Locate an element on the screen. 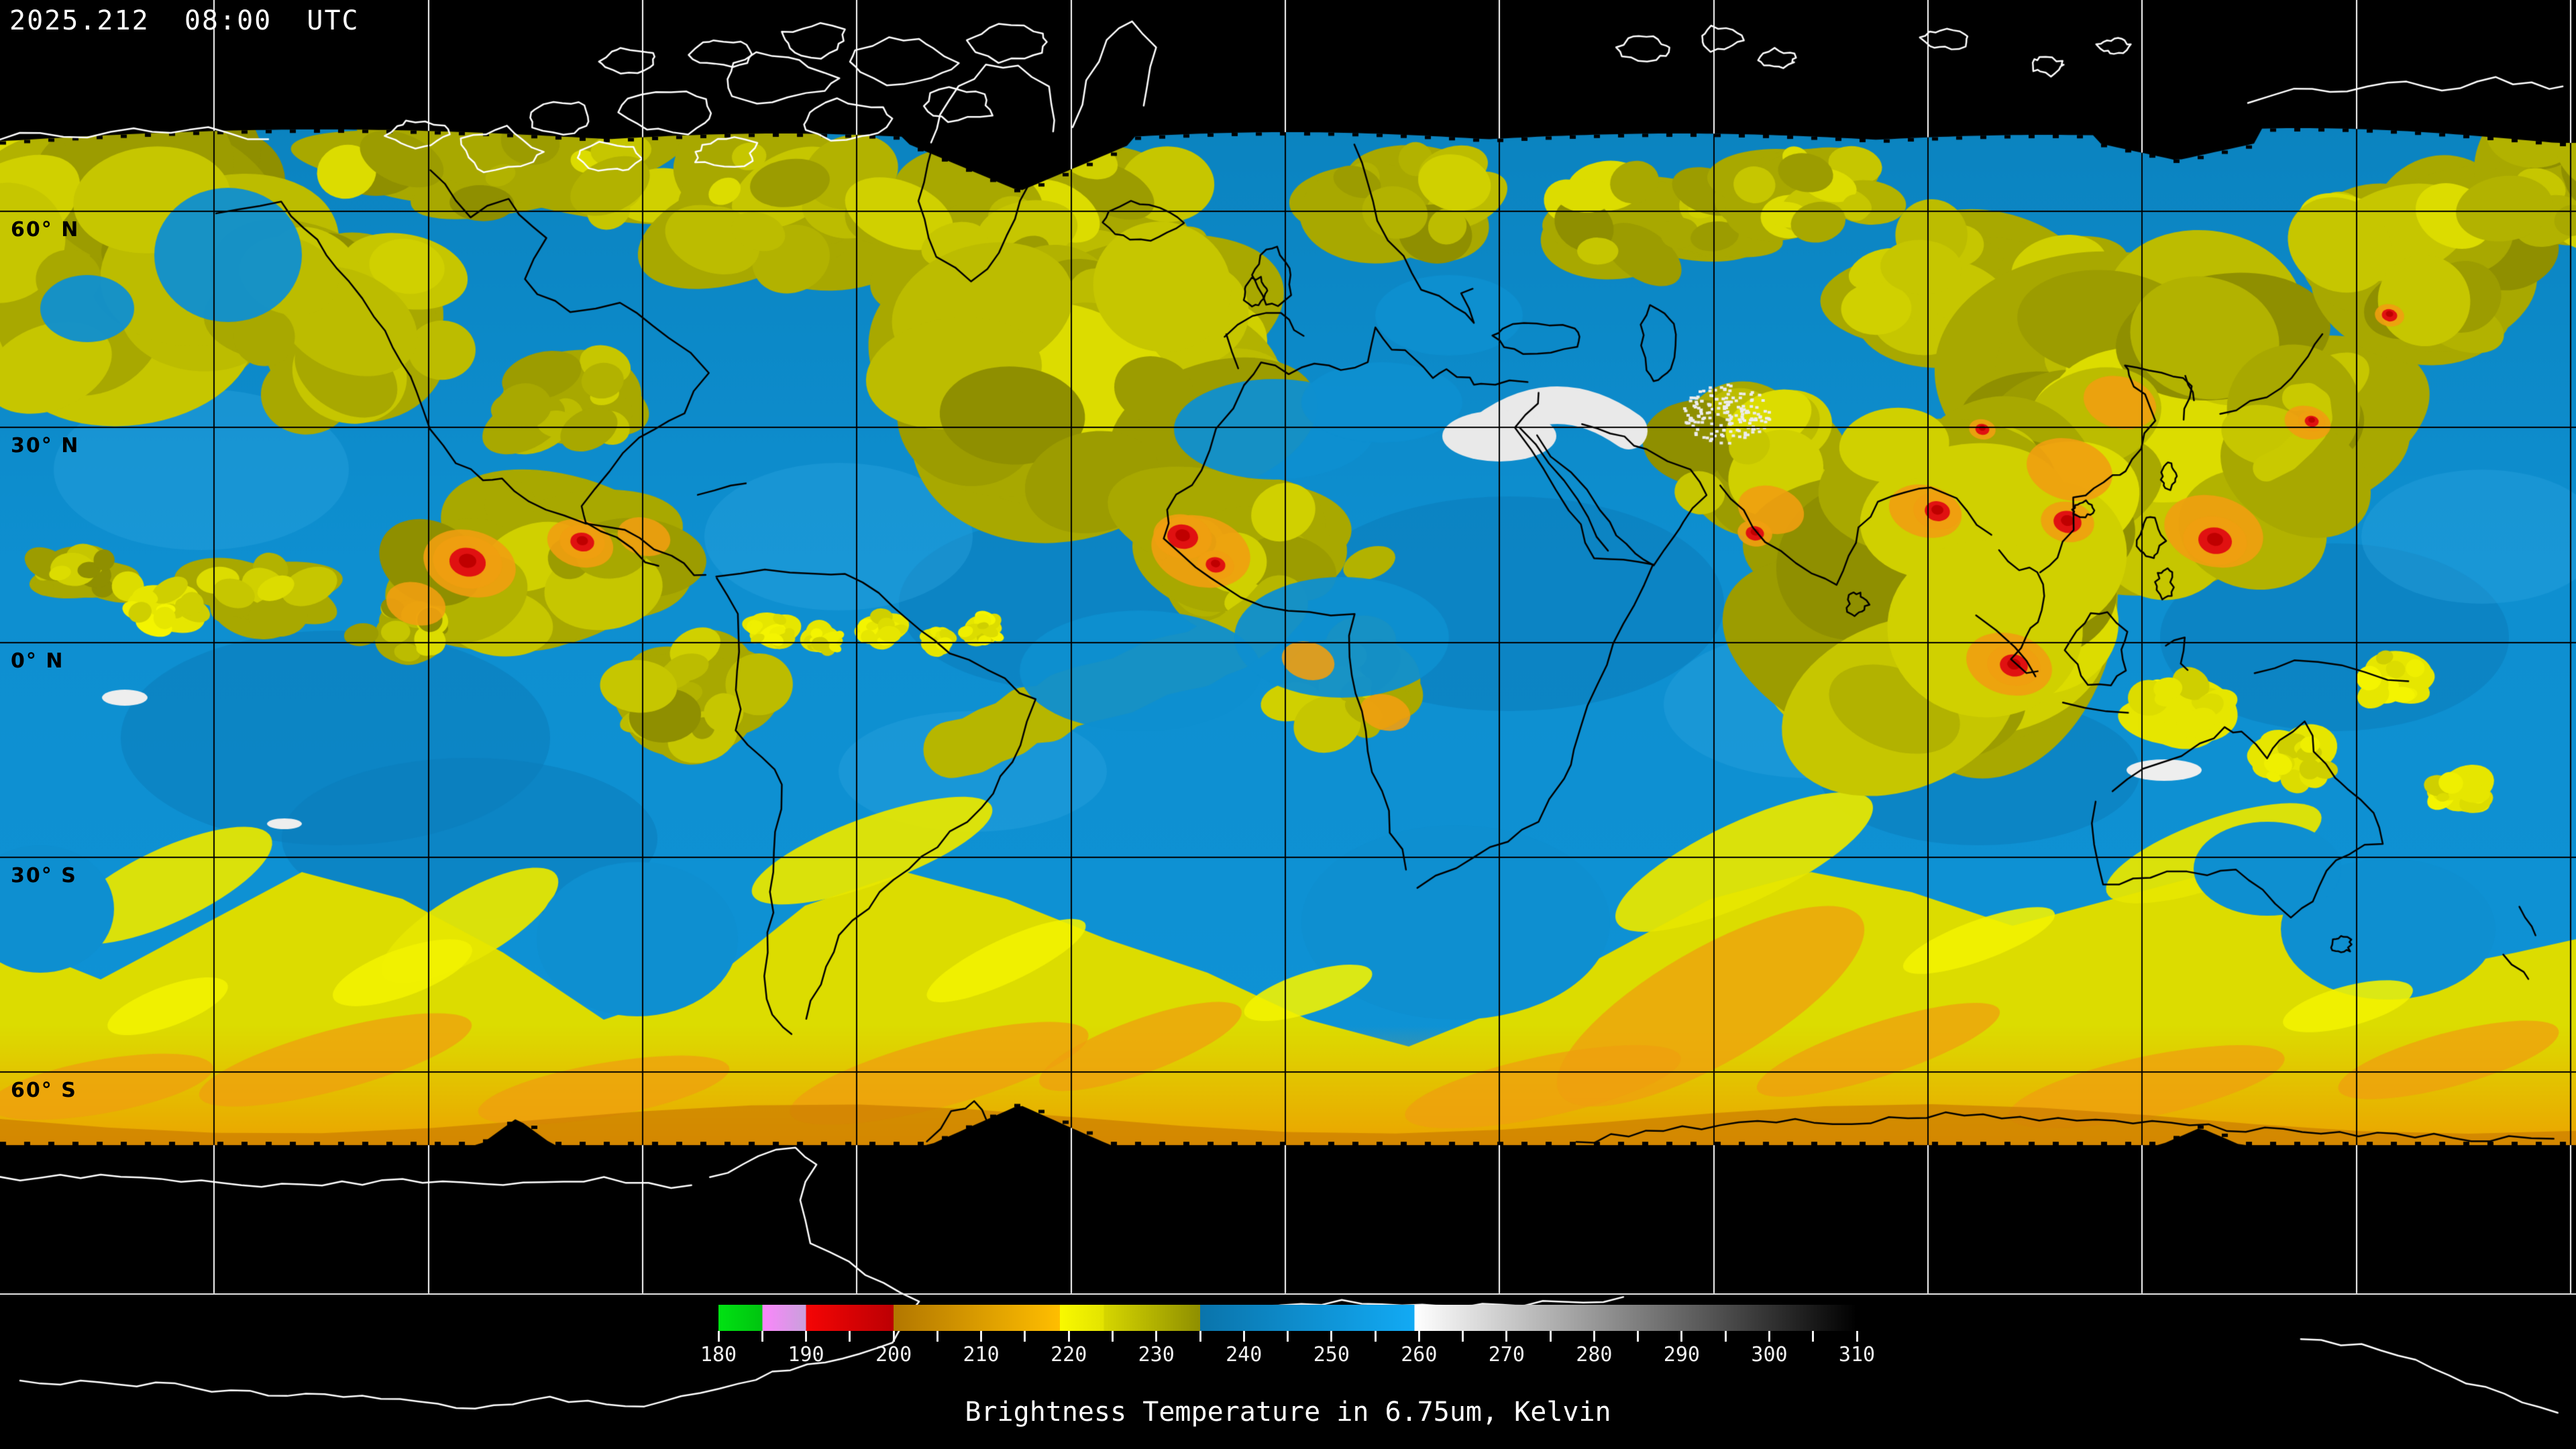 This screenshot has width=2576, height=1449. colorbar-tick-label: 230 is located at coordinates (1156, 1354).